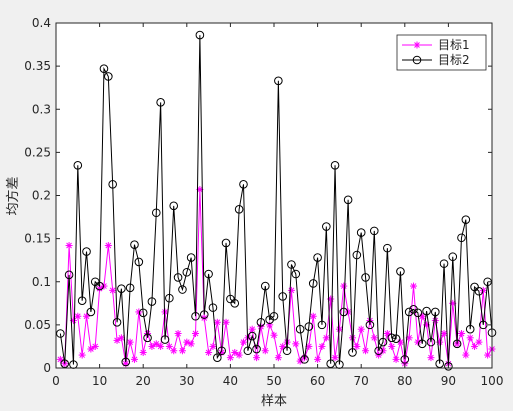  I want to click on y-tick-label: 0.15, so click(37, 239).